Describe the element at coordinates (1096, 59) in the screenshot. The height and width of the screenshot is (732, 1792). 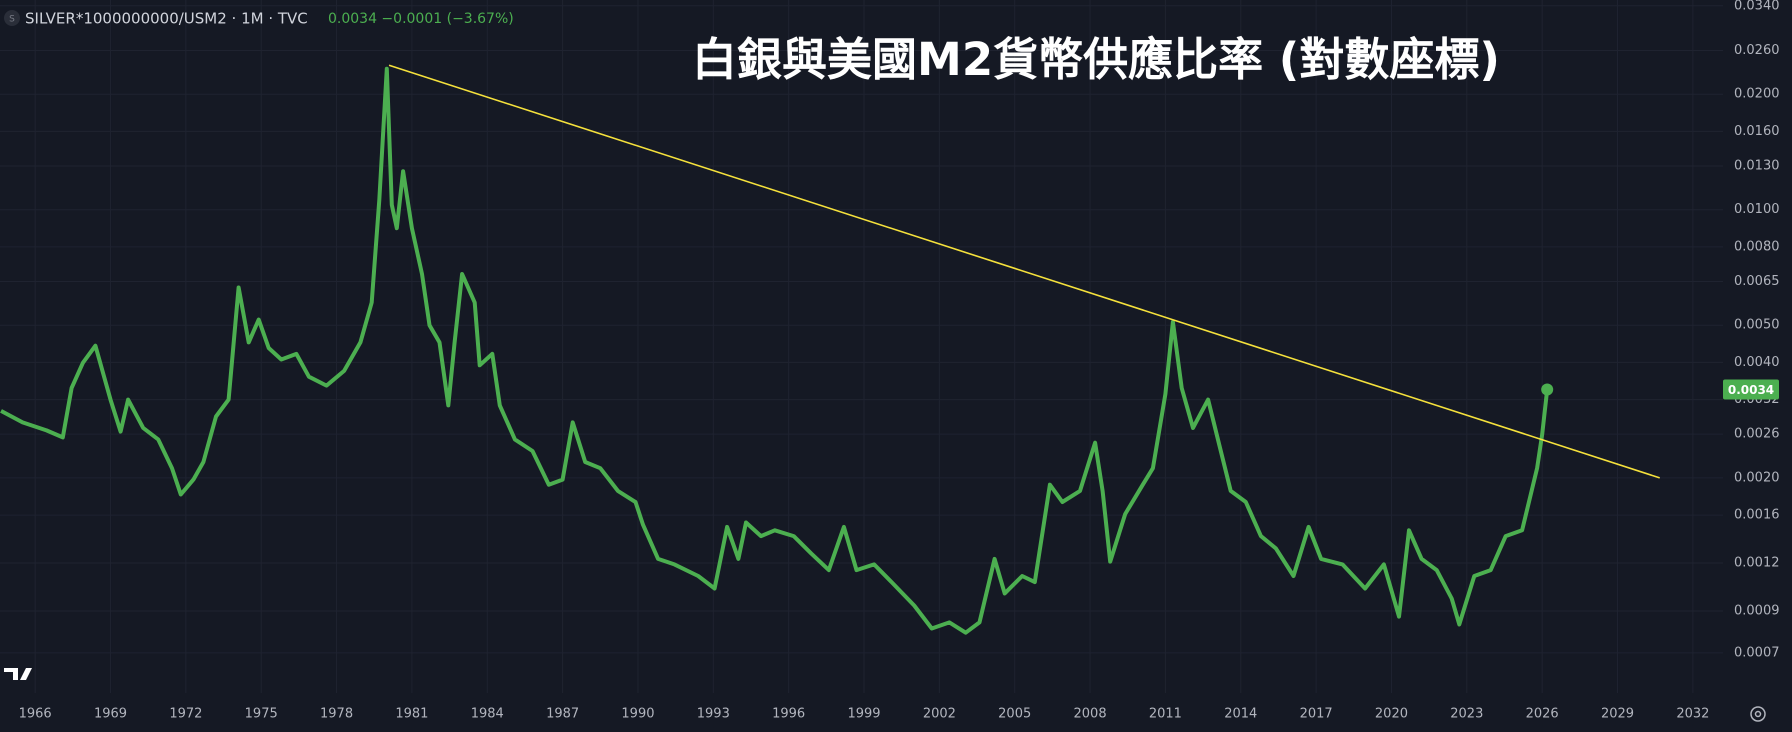
I see `chart-title: 白銀與美國M2貨幣供應比率 (對數座標)` at that location.